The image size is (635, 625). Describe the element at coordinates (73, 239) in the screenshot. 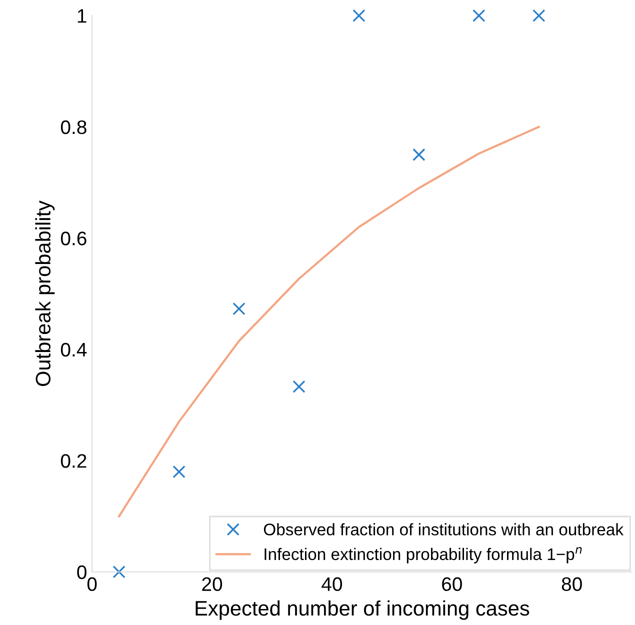

I see `y-tick-label: 0.6` at that location.